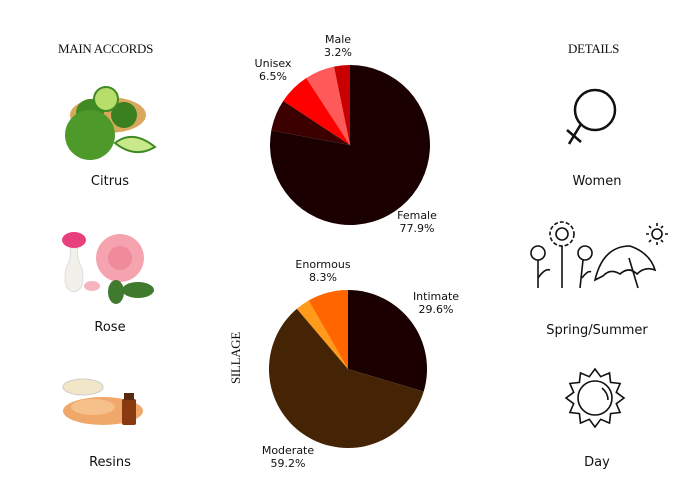 The height and width of the screenshot is (500, 700). What do you see at coordinates (102, 401) in the screenshot?
I see `resins-image` at bounding box center [102, 401].